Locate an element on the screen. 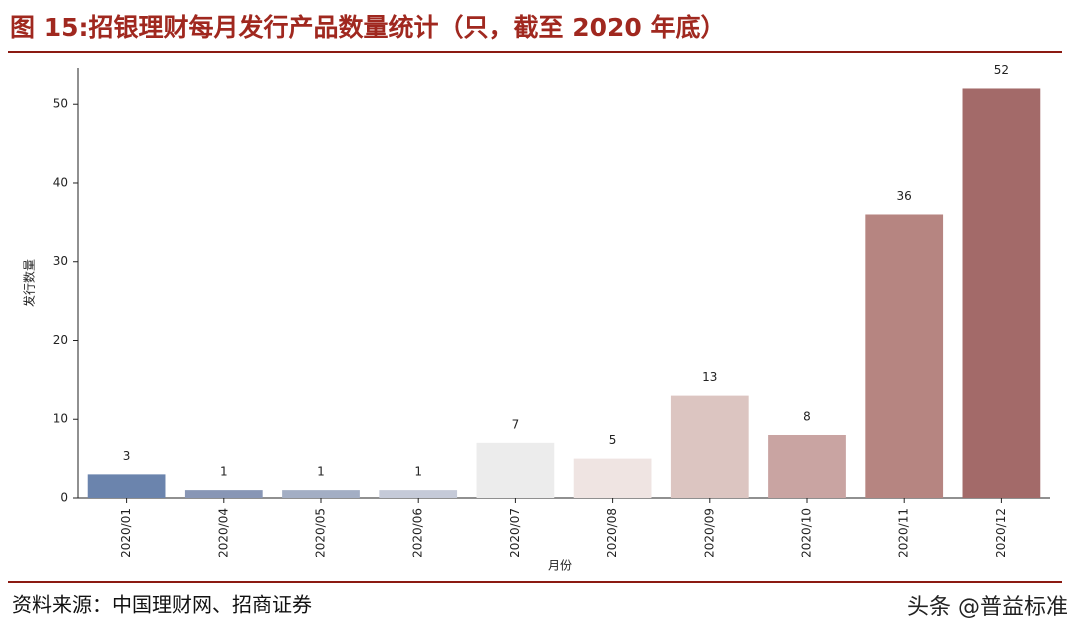  x-tick-label: 2020/01 is located at coordinates (126, 533).